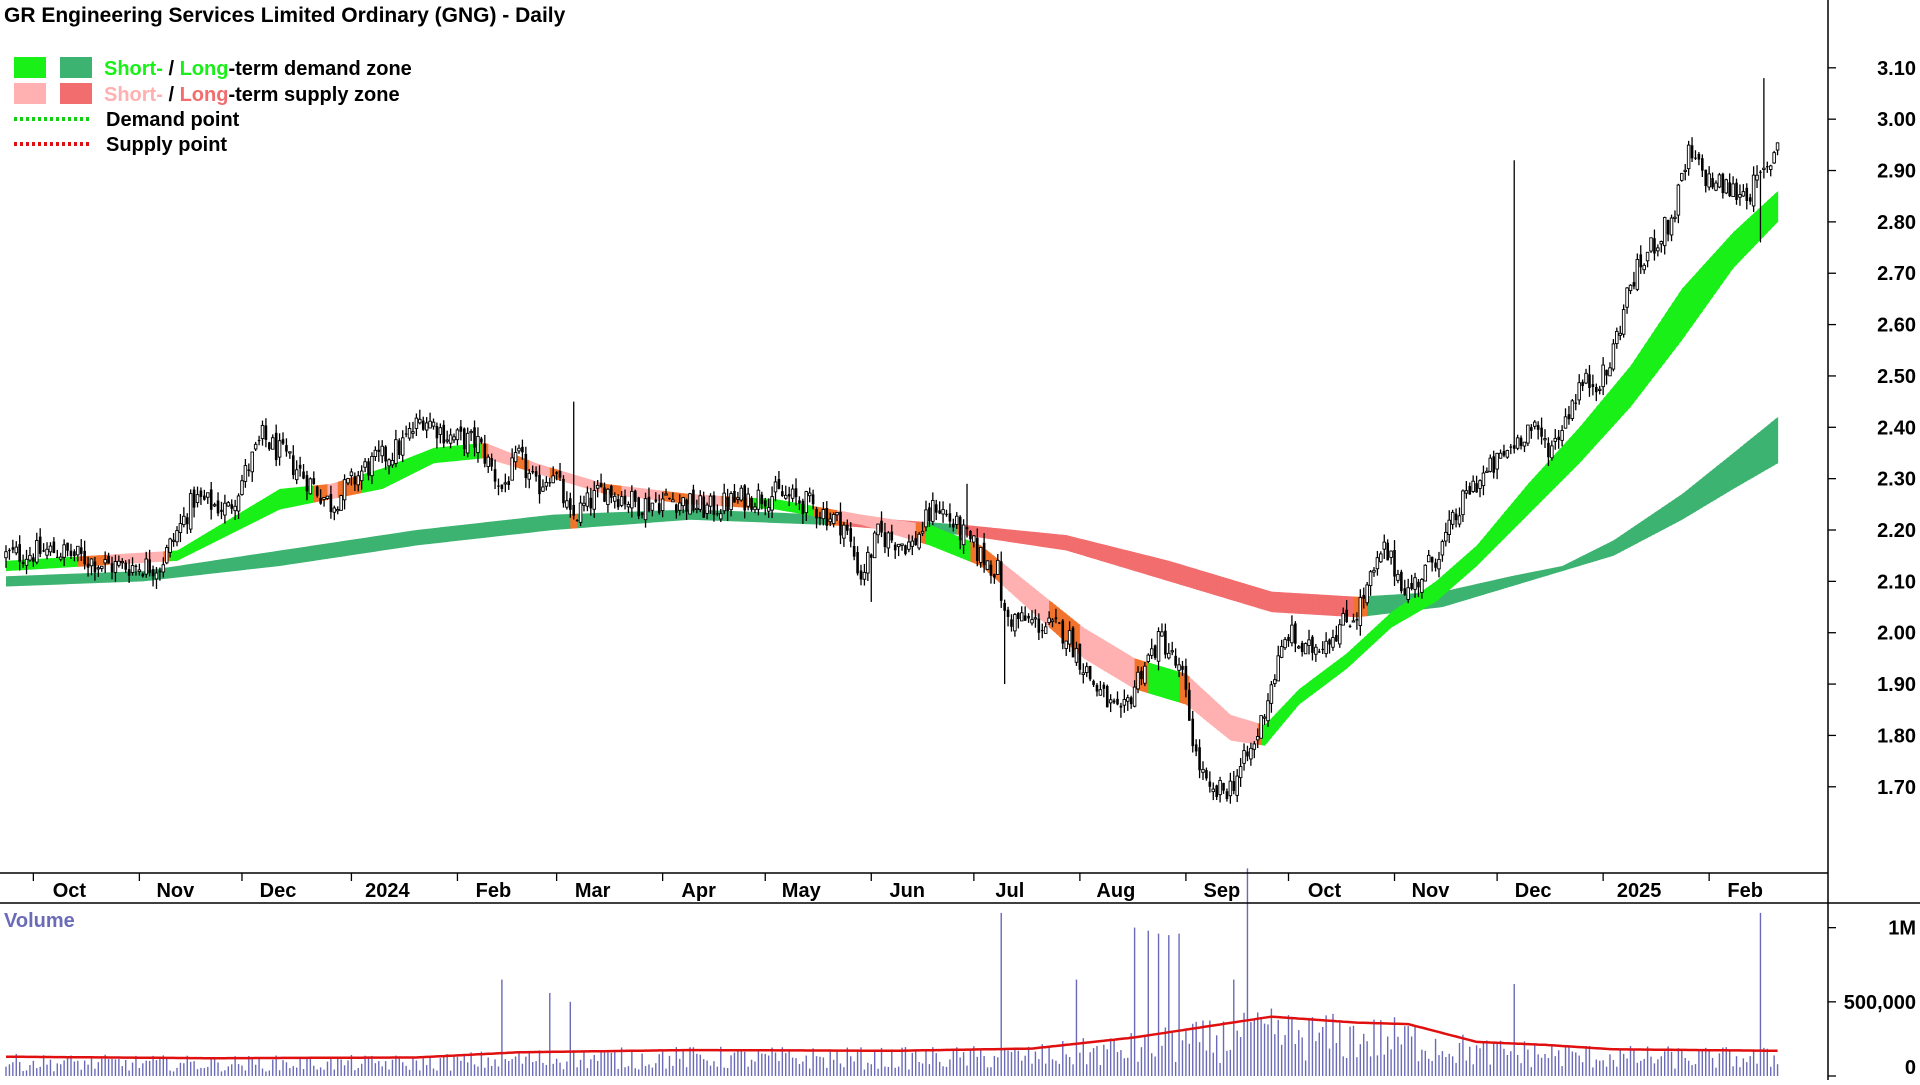 This screenshot has width=1920, height=1085. What do you see at coordinates (1896, 69) in the screenshot?
I see `price-tick-label: 3.10` at bounding box center [1896, 69].